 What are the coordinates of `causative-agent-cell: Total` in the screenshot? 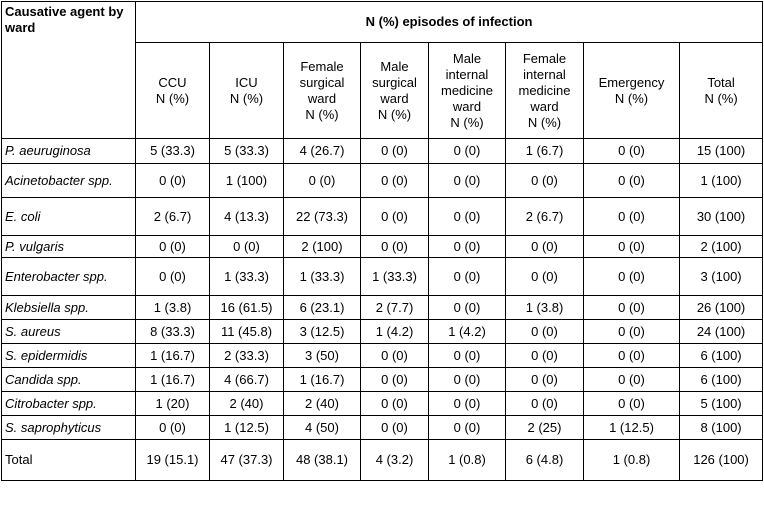 It's located at (68, 460).